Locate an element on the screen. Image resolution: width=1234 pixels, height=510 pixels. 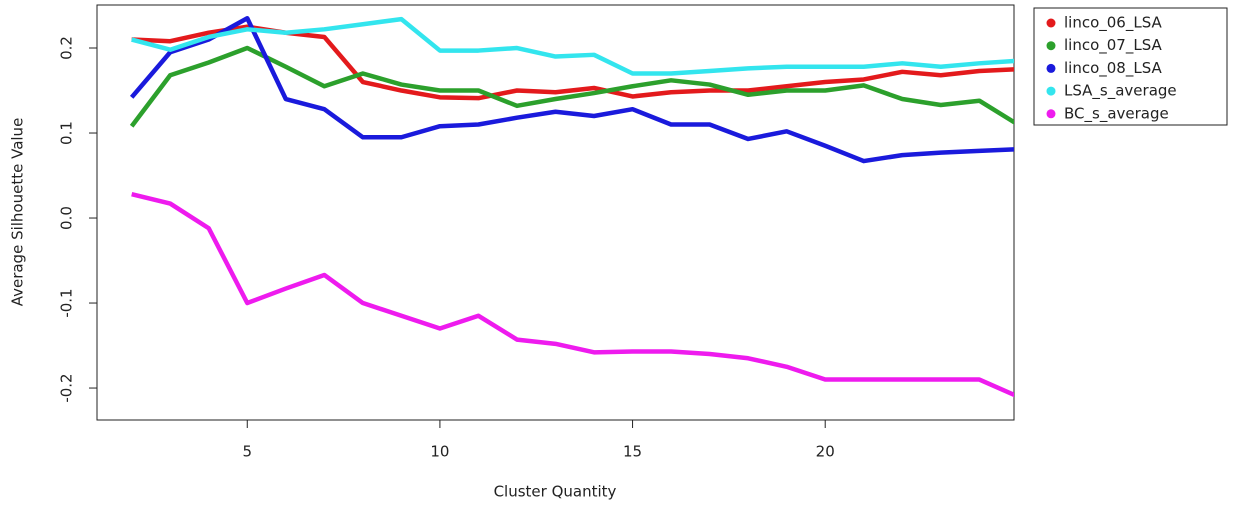
x-tick-label: 10 is located at coordinates (439, 452).